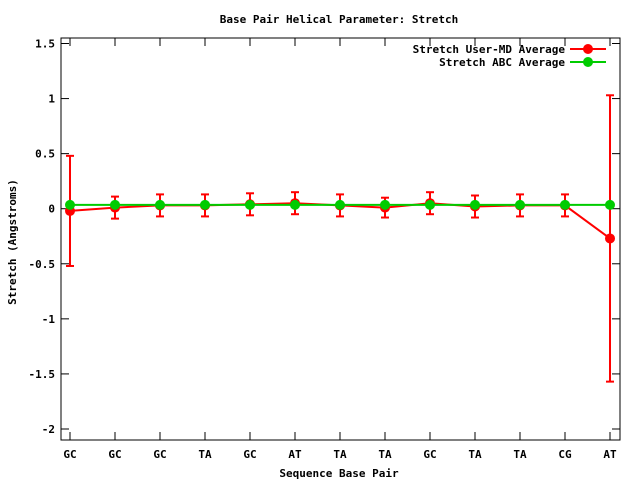 The image size is (640, 484). What do you see at coordinates (339, 19) in the screenshot?
I see `chart-title: Base Pair Helical Parameter: Stretch` at bounding box center [339, 19].